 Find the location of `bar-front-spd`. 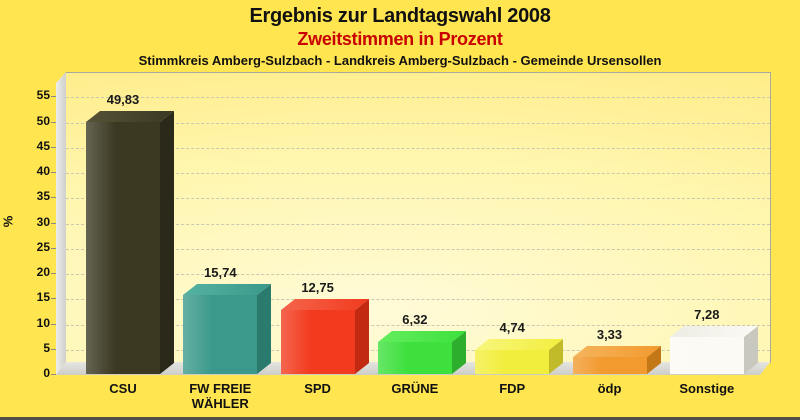

bar-front-spd is located at coordinates (318, 342).